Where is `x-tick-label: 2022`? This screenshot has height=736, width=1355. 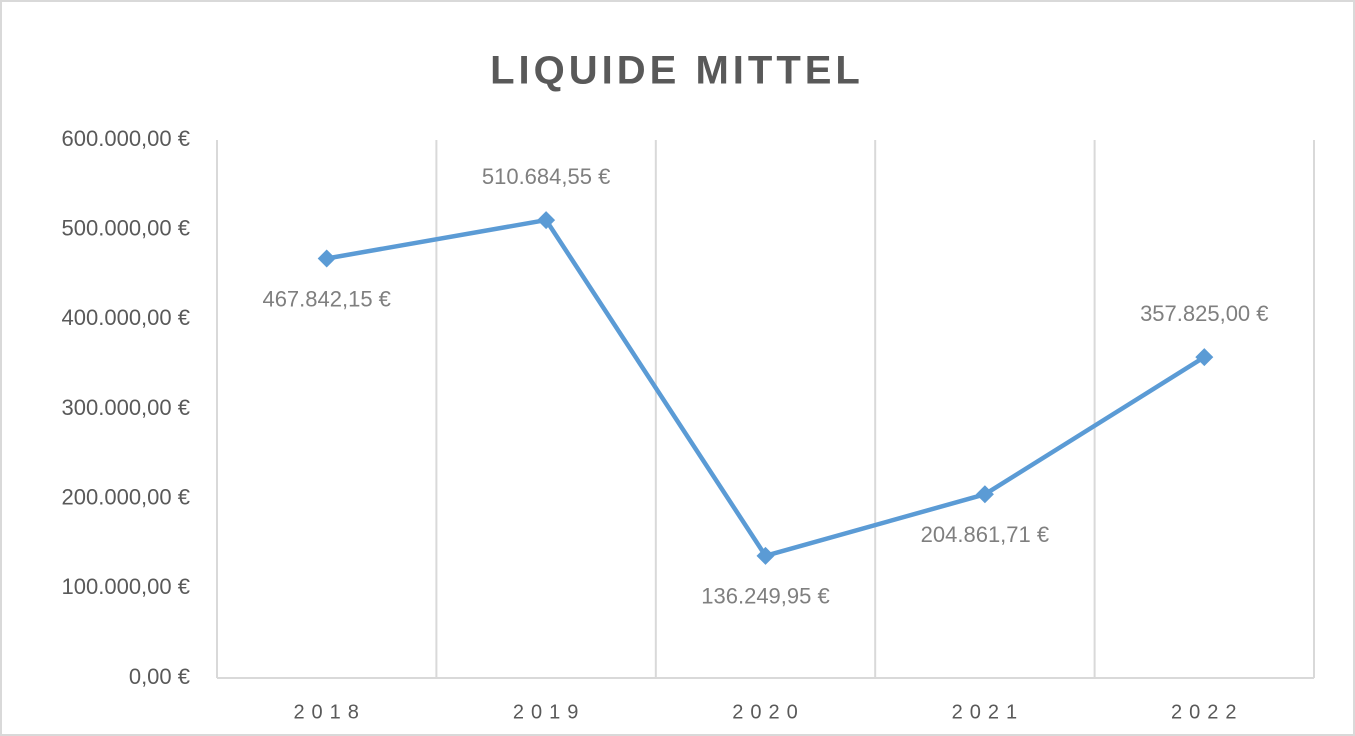
x-tick-label: 2022 is located at coordinates (1207, 712).